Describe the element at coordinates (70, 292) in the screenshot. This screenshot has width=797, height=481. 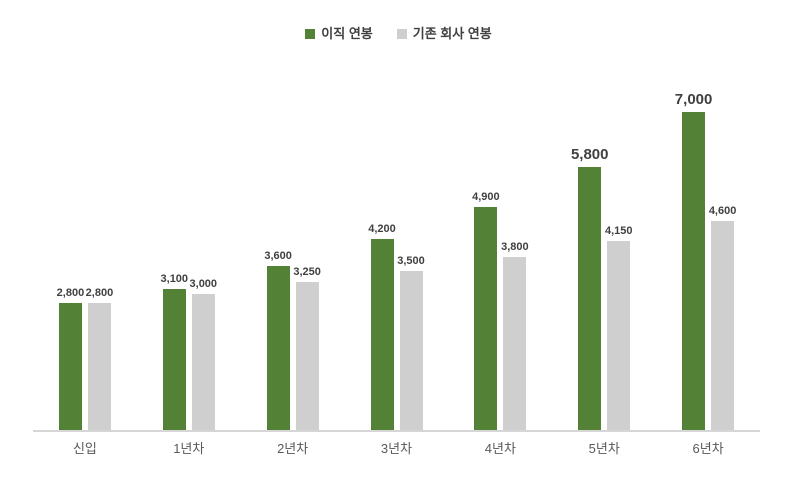
I see `bar-value-label-series0-0: 2,800` at that location.